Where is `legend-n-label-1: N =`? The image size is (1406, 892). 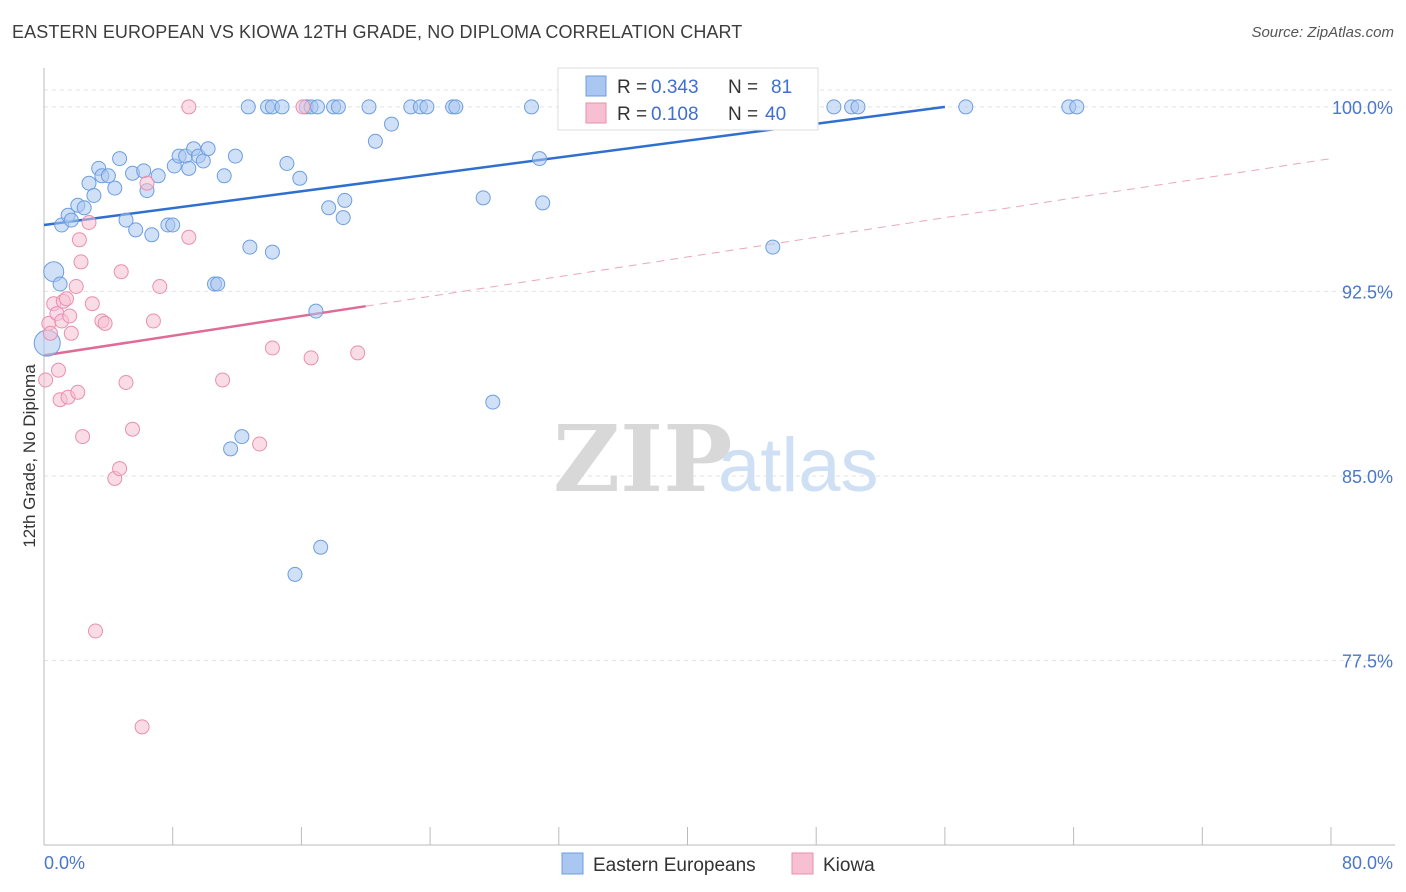
legend-n-label-1: N = is located at coordinates (743, 87).